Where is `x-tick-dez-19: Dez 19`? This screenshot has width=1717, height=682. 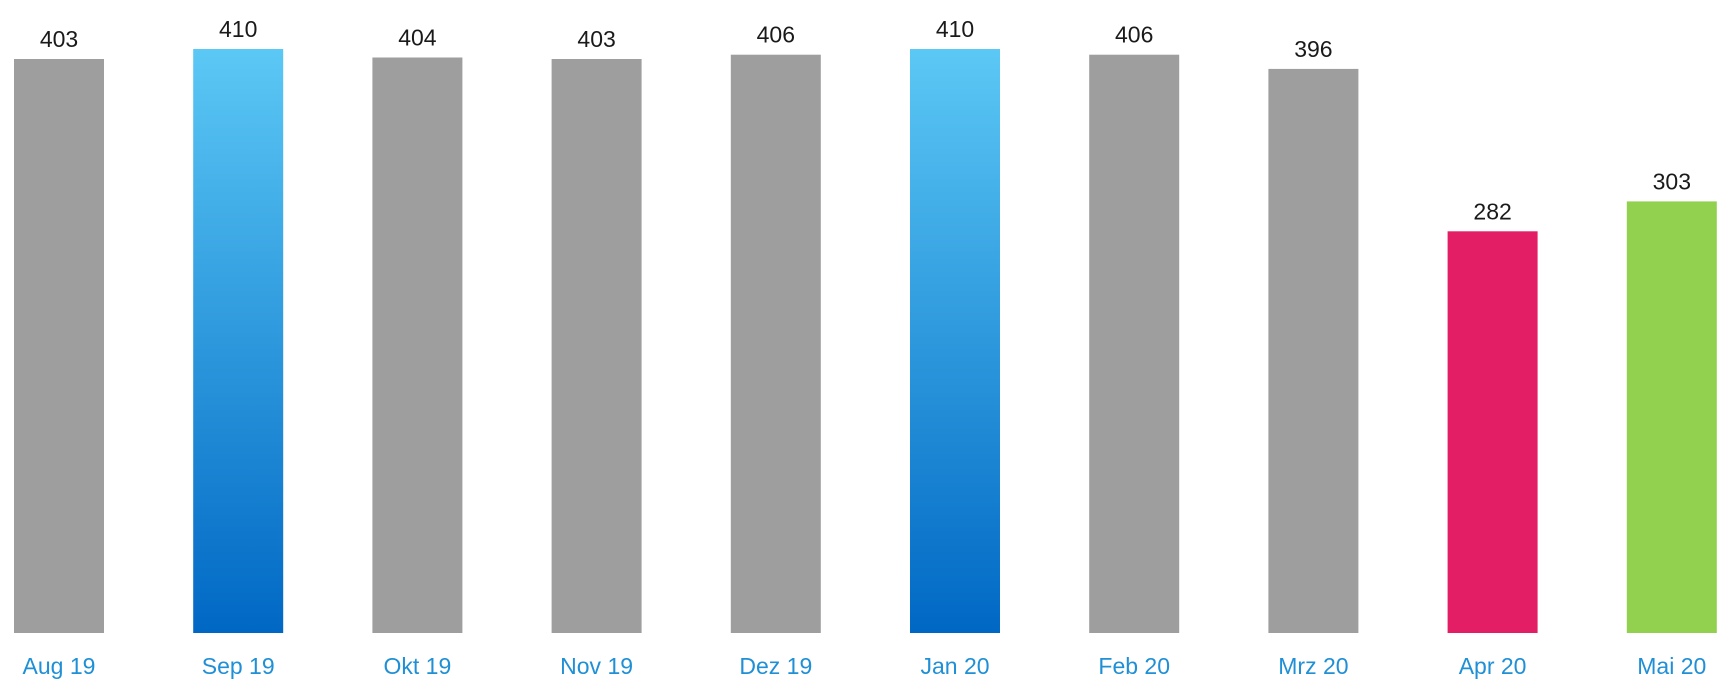 x-tick-dez-19: Dez 19 is located at coordinates (775, 666).